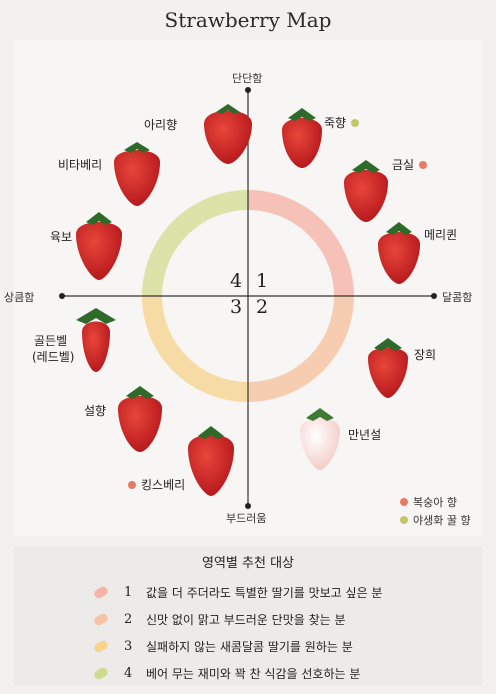 Image resolution: width=496 pixels, height=694 pixels. Describe the element at coordinates (51, 341) in the screenshot. I see `label-goldenbell: 골든벨` at that location.